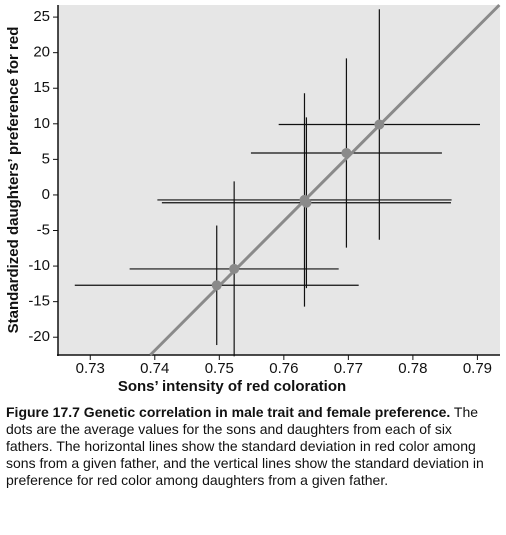 The image size is (506, 535). Describe the element at coordinates (412, 368) in the screenshot. I see `x-tick-label: 0.78` at that location.